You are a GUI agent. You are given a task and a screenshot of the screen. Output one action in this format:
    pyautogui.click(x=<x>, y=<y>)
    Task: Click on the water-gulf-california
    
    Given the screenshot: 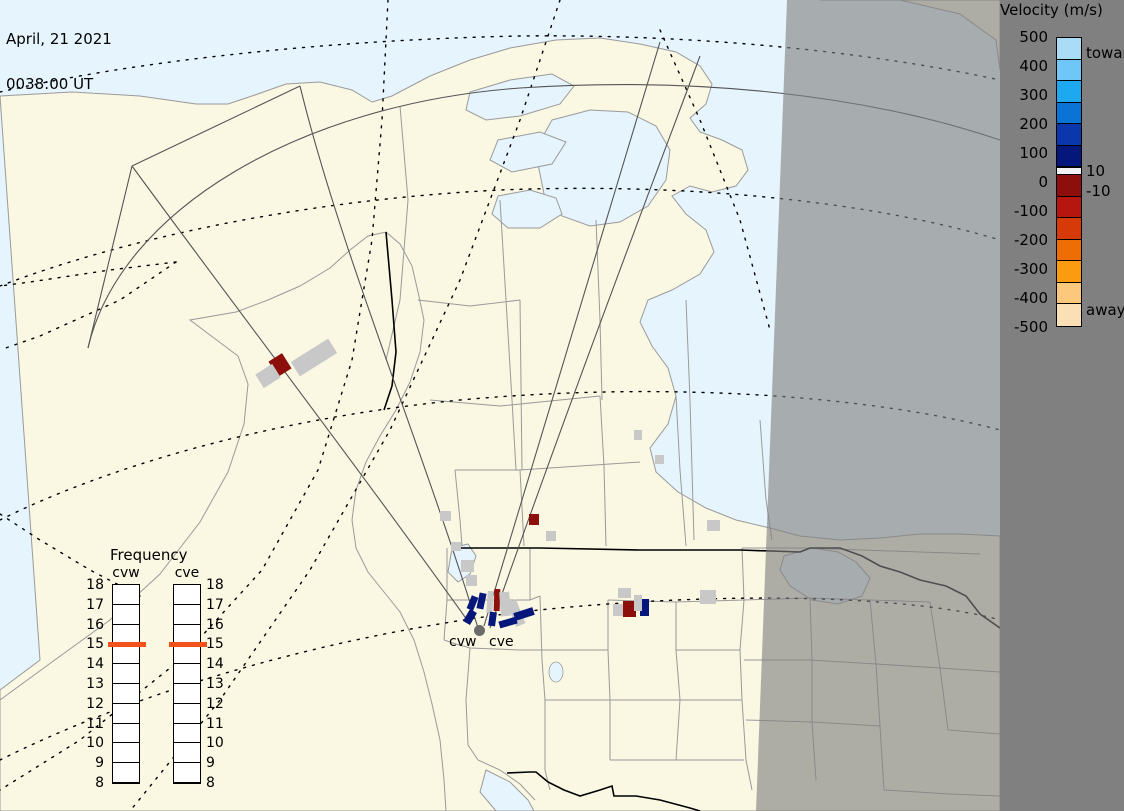 What is the action you would take?
    pyautogui.click(x=507, y=790)
    